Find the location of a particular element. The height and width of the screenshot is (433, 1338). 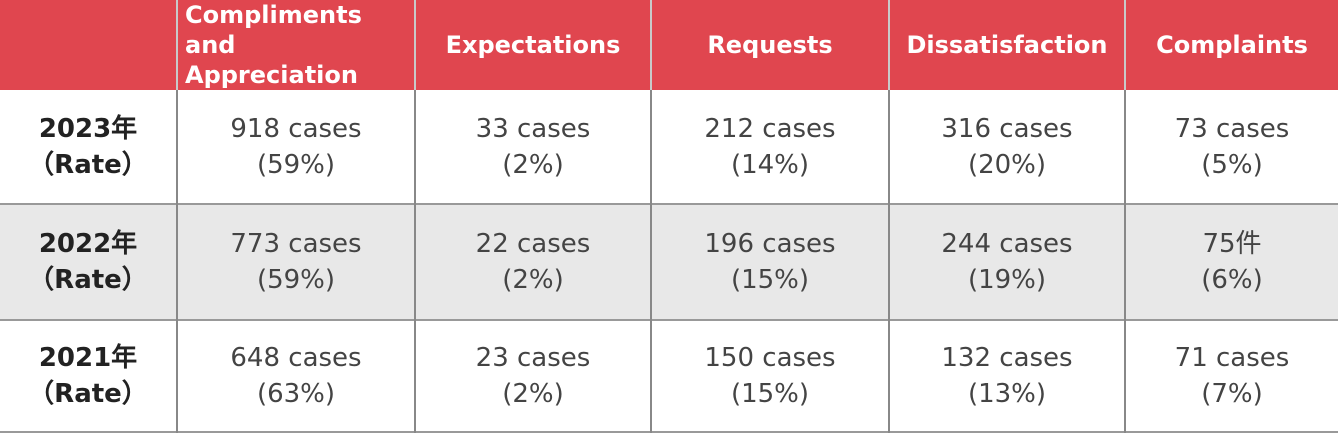

case-count: 212 cases is located at coordinates (770, 128).